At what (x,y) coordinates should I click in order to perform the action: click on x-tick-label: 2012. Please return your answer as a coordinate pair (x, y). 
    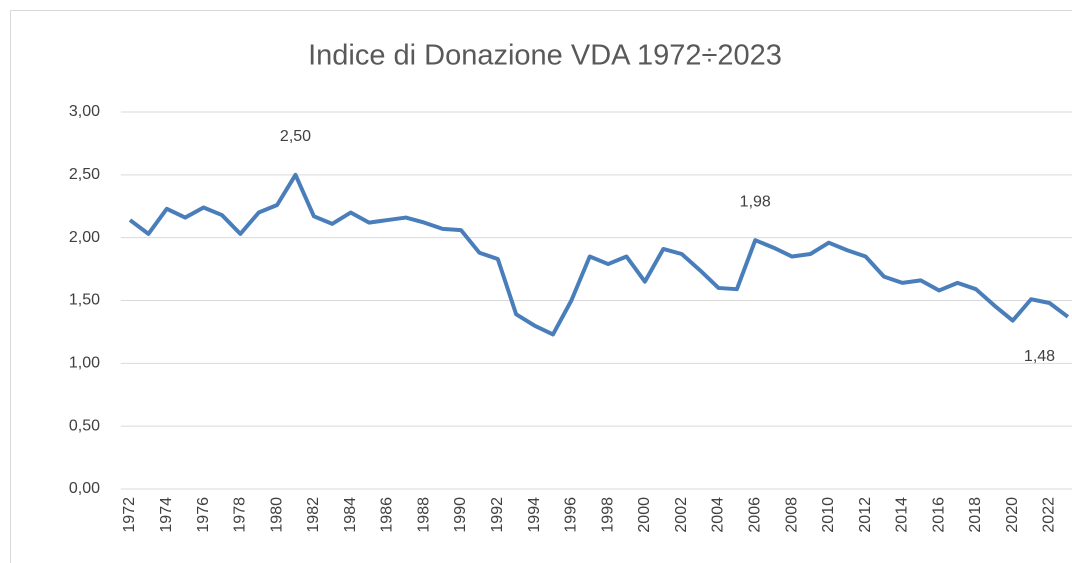
    Looking at the image, I should click on (865, 515).